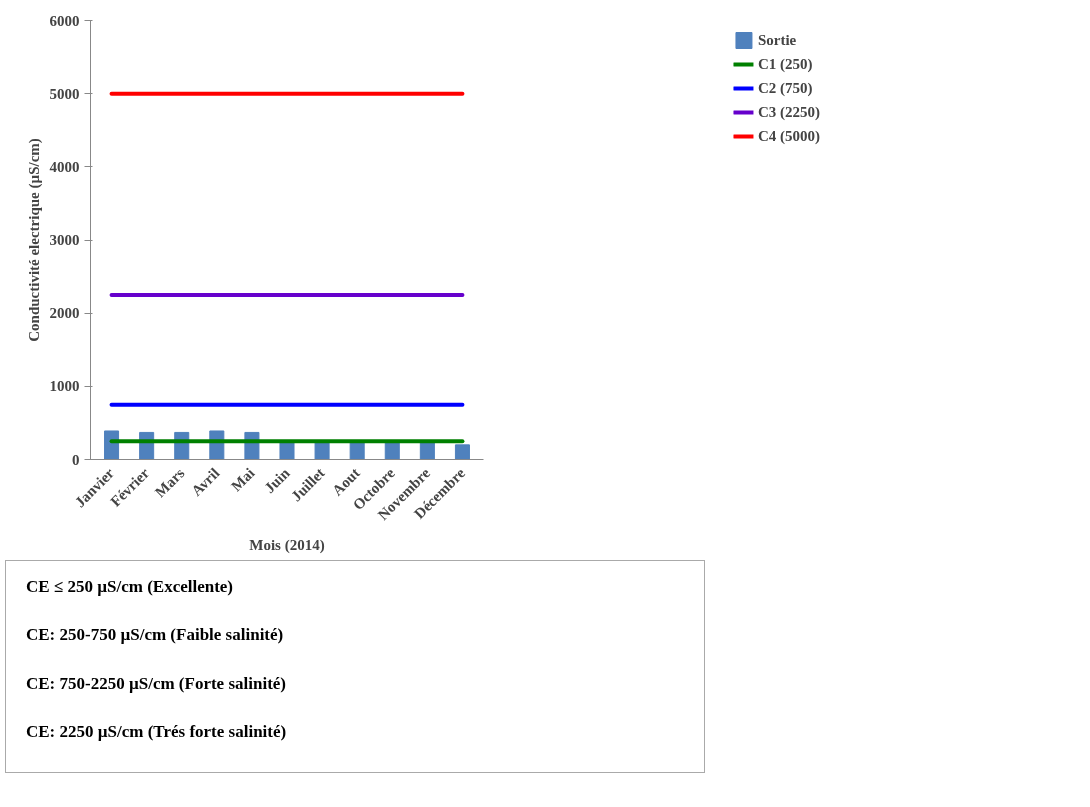 The image size is (1090, 807). Describe the element at coordinates (156, 683) in the screenshot. I see `text: CE: 750-2250 µS/cm (Forte salinité)` at that location.